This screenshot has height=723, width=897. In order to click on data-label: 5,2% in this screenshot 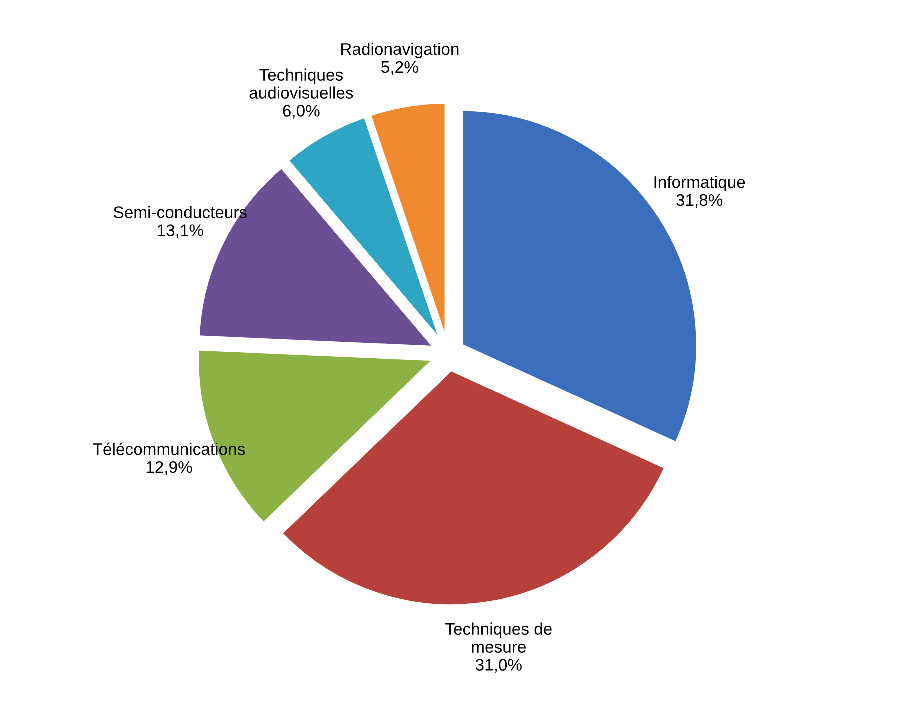, I will do `click(400, 68)`.